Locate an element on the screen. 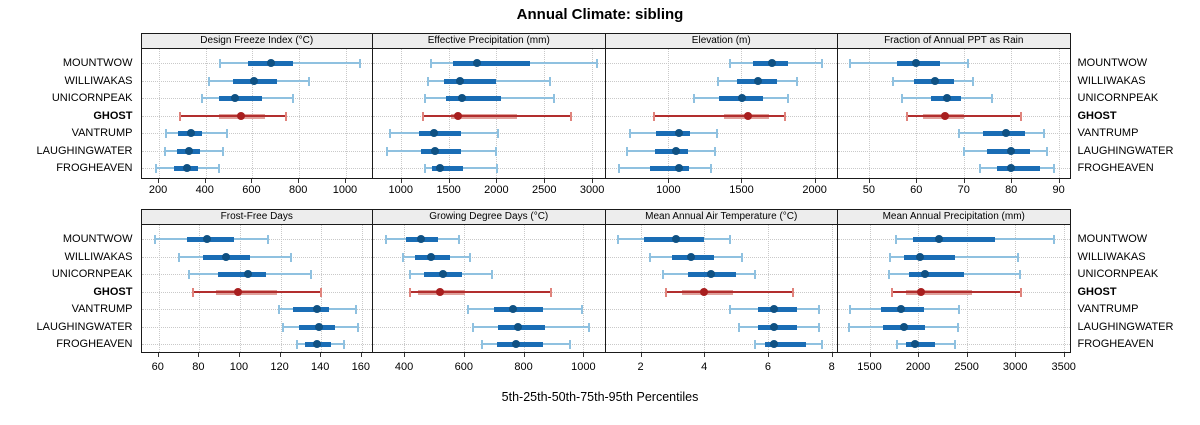 The image size is (1200, 425). x-tick-label: 400 is located at coordinates (204, 190).